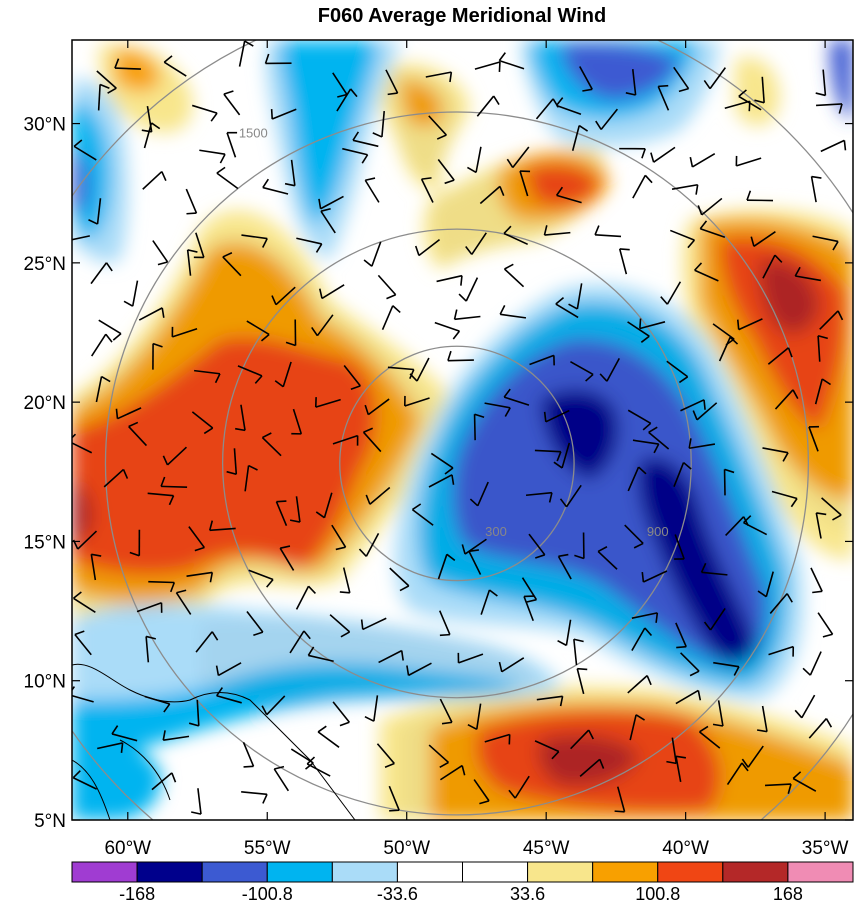 Image resolution: width=855 pixels, height=900 pixels. What do you see at coordinates (45, 403) in the screenshot?
I see `lat-tick-label: 20°N` at bounding box center [45, 403].